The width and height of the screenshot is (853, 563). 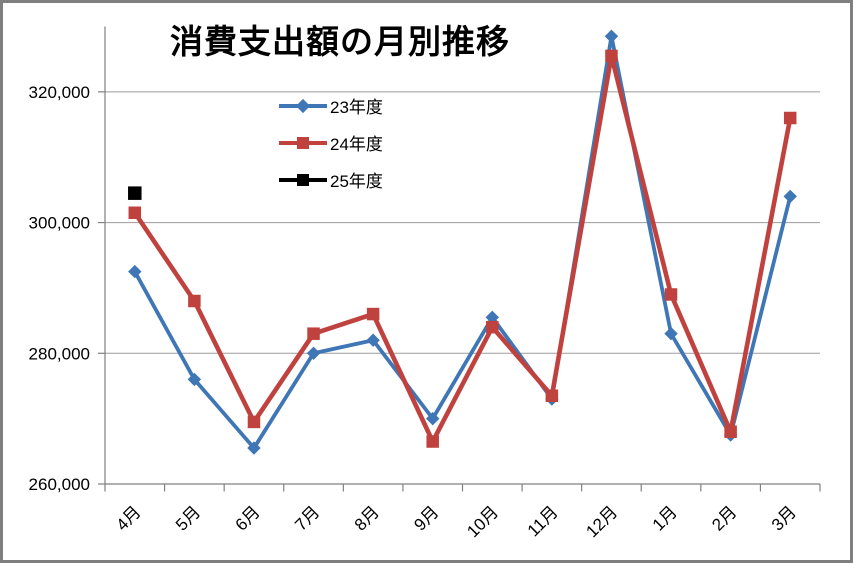 What do you see at coordinates (432, 441) in the screenshot?
I see `data-point-24年度-9月` at bounding box center [432, 441].